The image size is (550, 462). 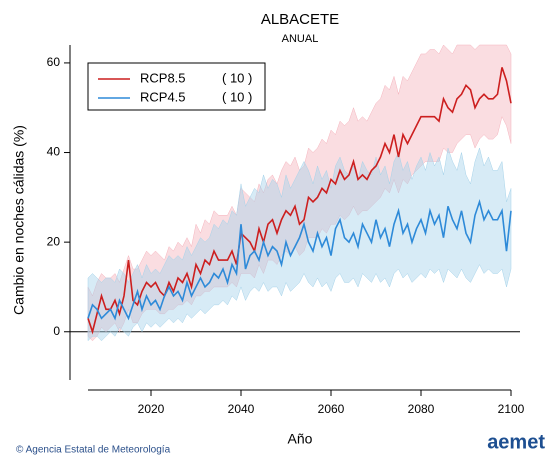 What do you see at coordinates (511, 409) in the screenshot?
I see `x-tick-label: 2100` at bounding box center [511, 409].